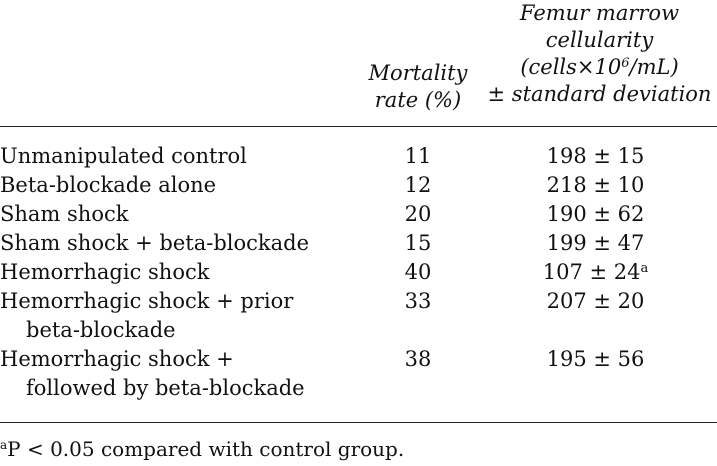 The height and width of the screenshot is (466, 717). What do you see at coordinates (418, 301) in the screenshot?
I see `mortality-cell: 33` at bounding box center [418, 301].